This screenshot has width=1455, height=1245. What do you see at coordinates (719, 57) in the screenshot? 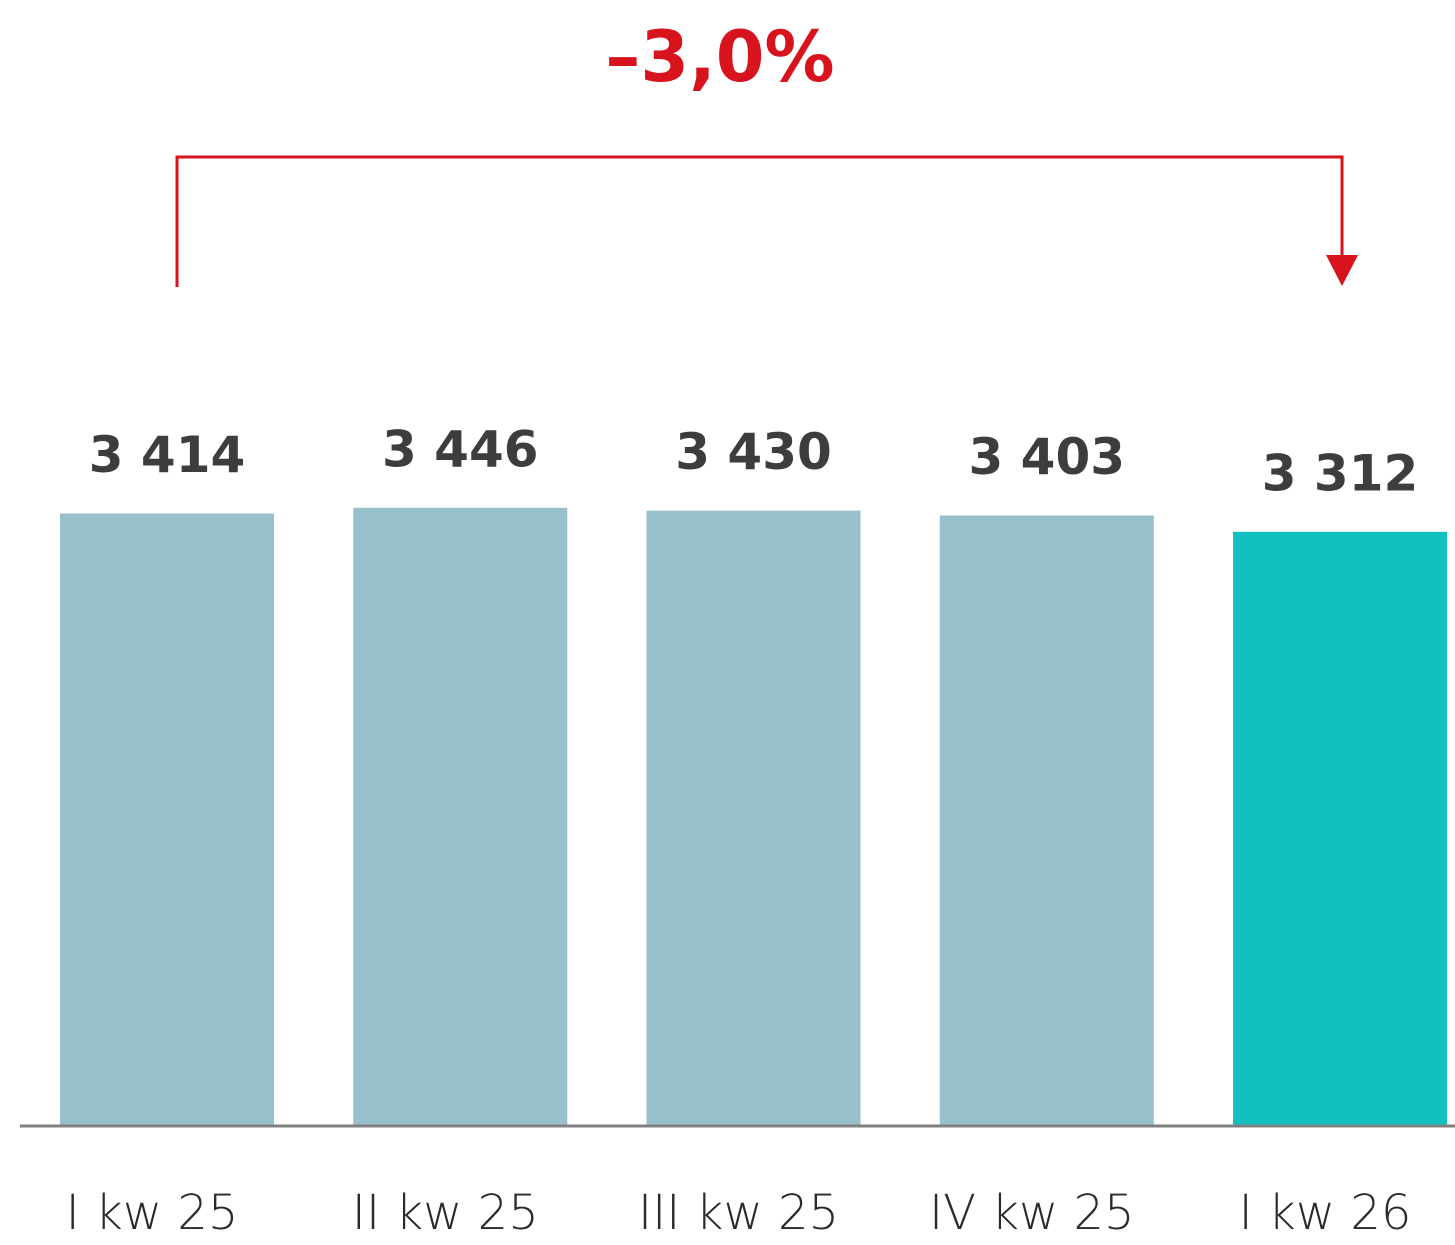
I see `annotation: –3,0%` at bounding box center [719, 57].